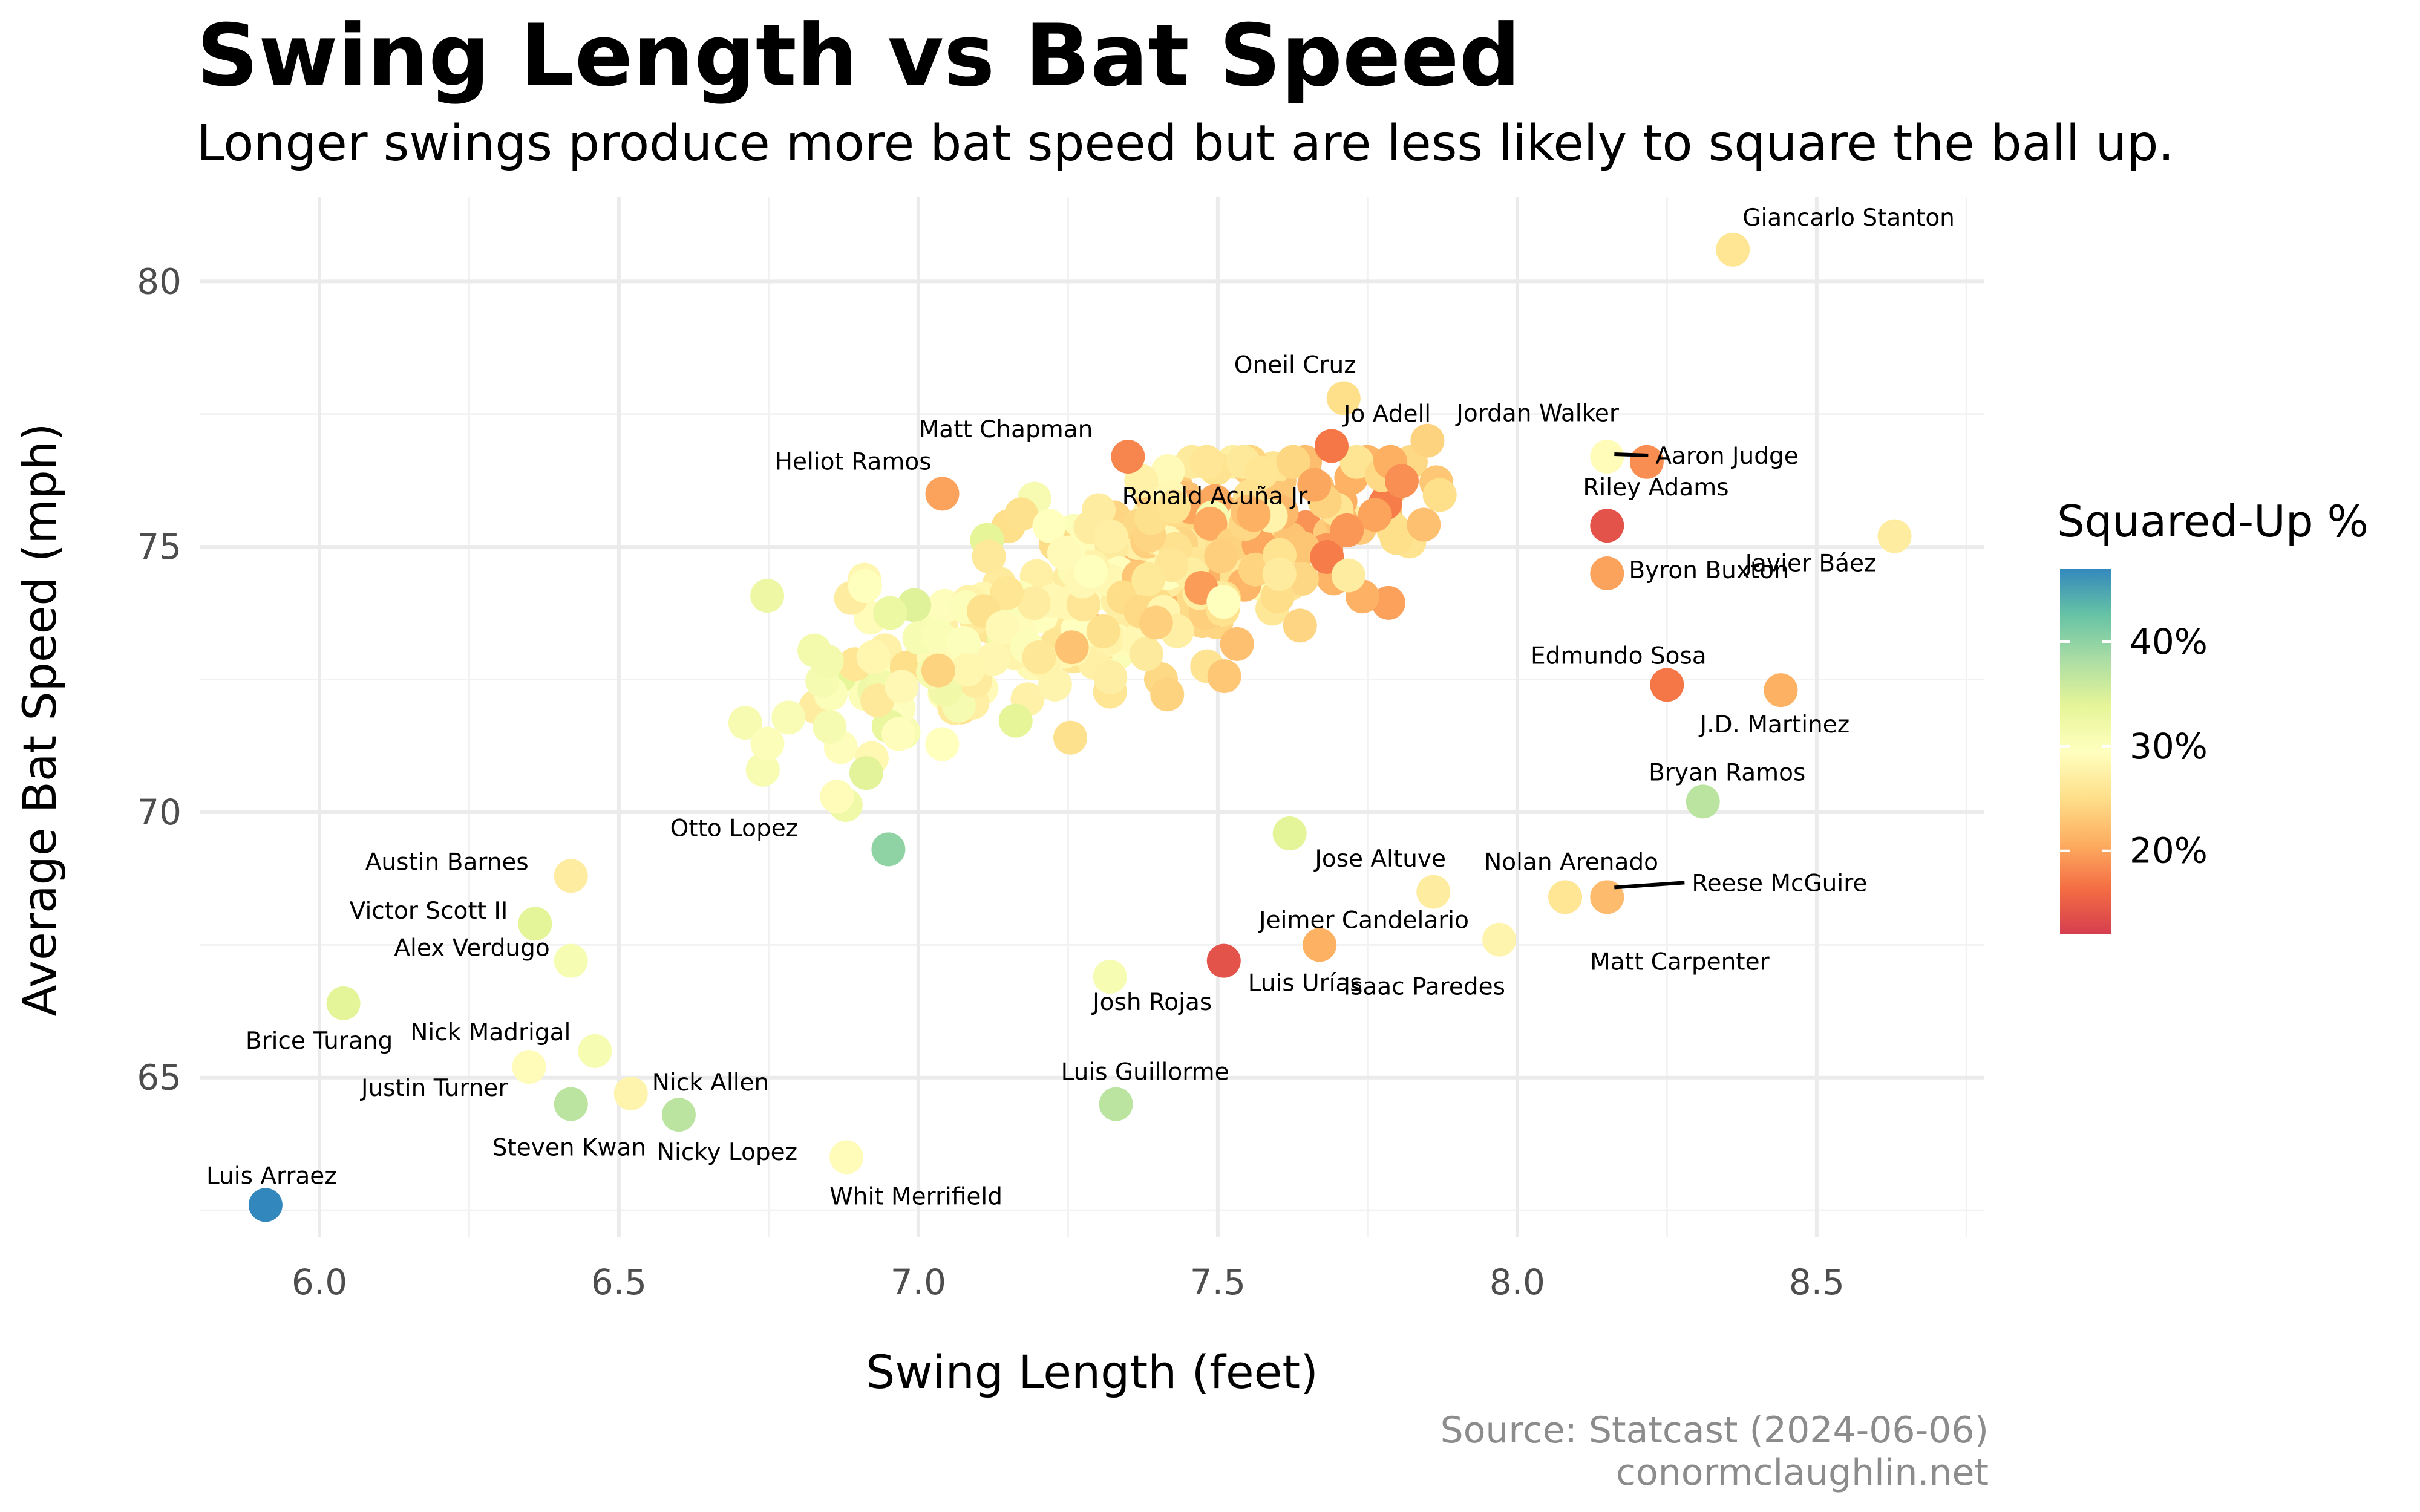 This screenshot has height=1512, width=2420. Describe the element at coordinates (1006, 430) in the screenshot. I see `player-label: Matt Chapman` at that location.